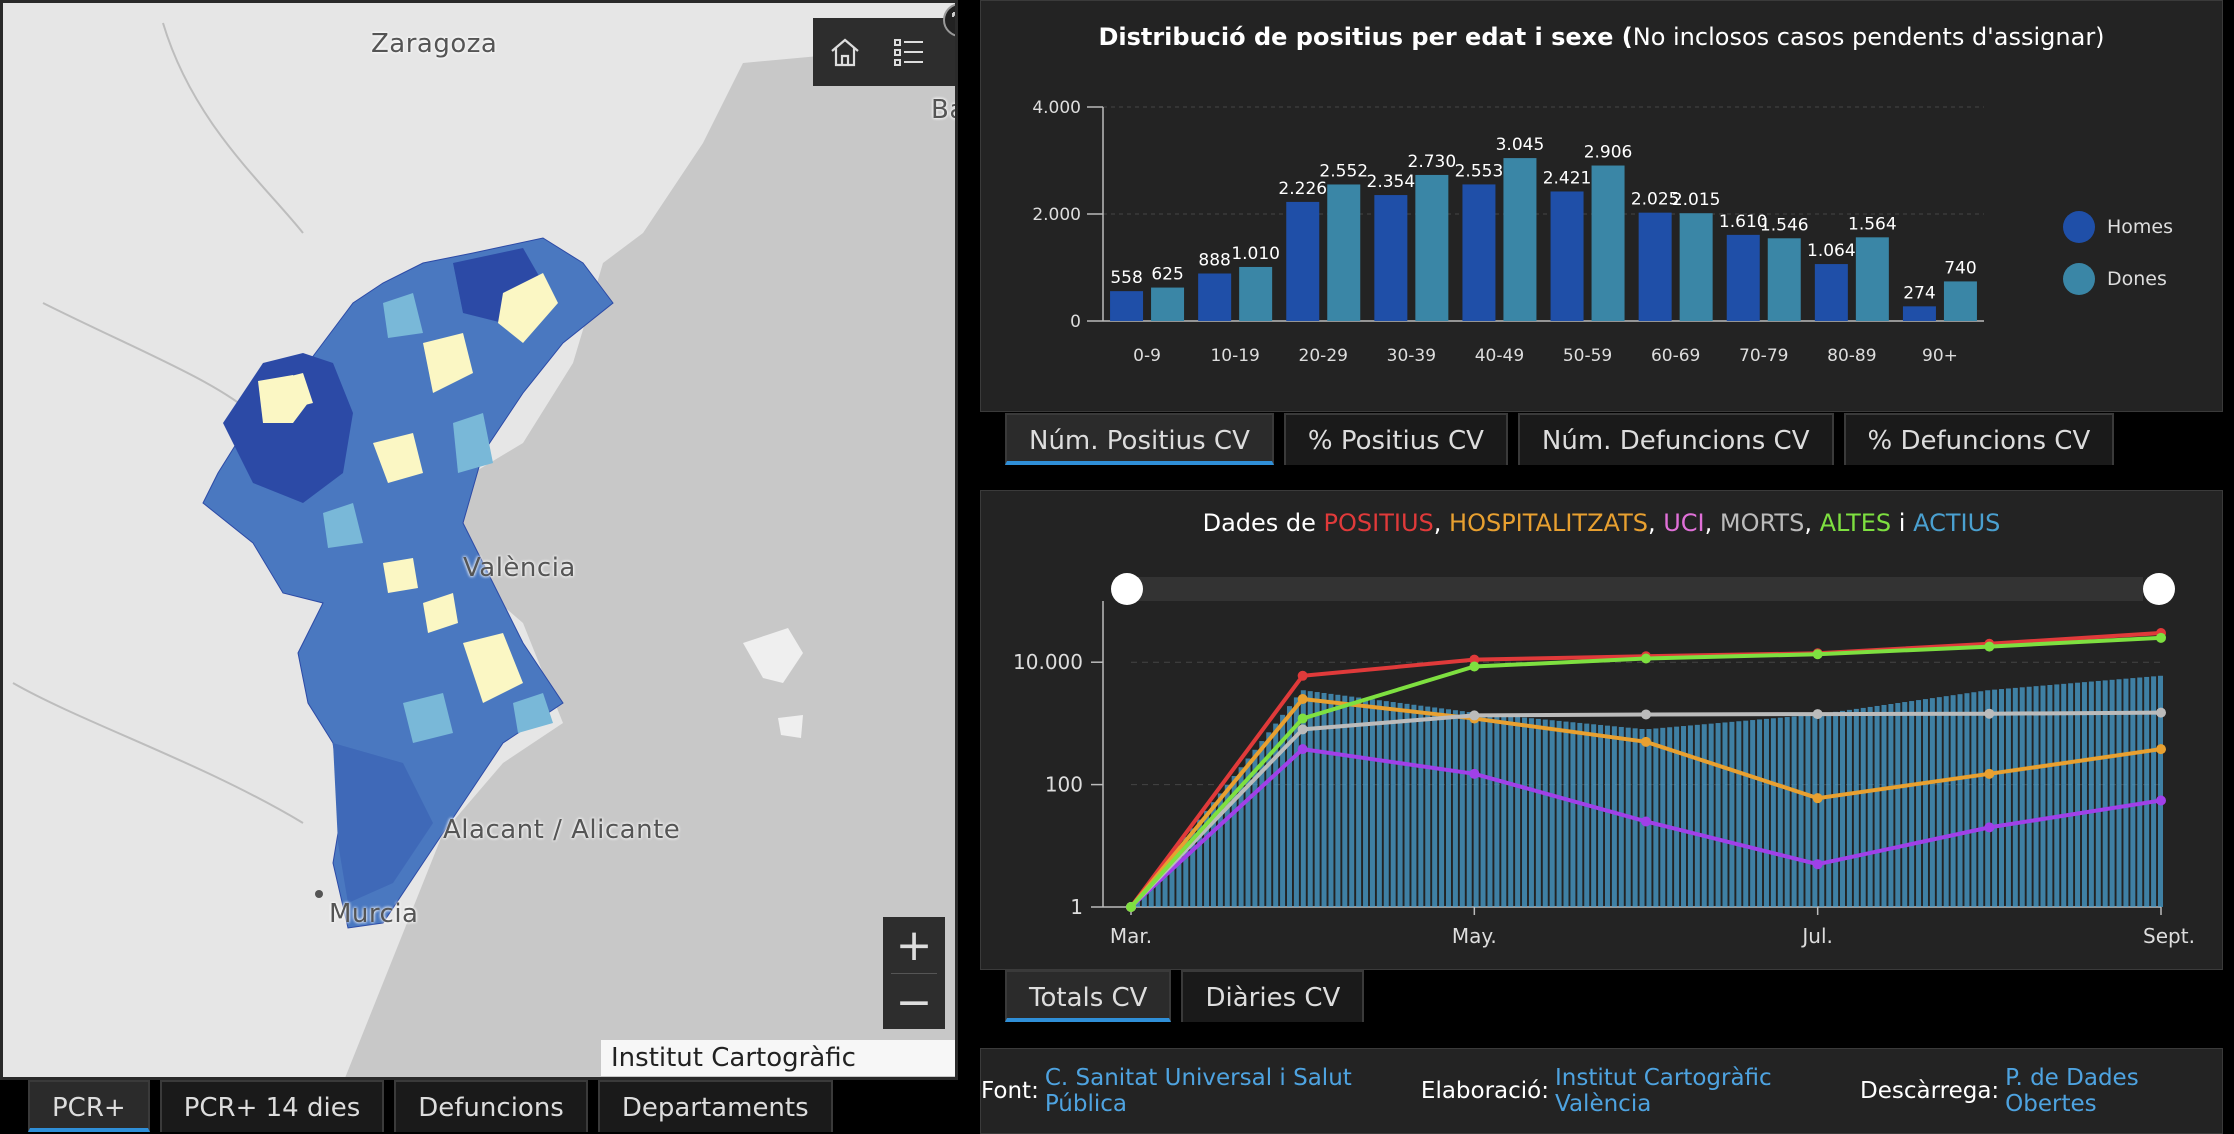 The width and height of the screenshot is (2234, 1134). What do you see at coordinates (1263, 523) in the screenshot?
I see `title-prefix: Dades de` at bounding box center [1263, 523].